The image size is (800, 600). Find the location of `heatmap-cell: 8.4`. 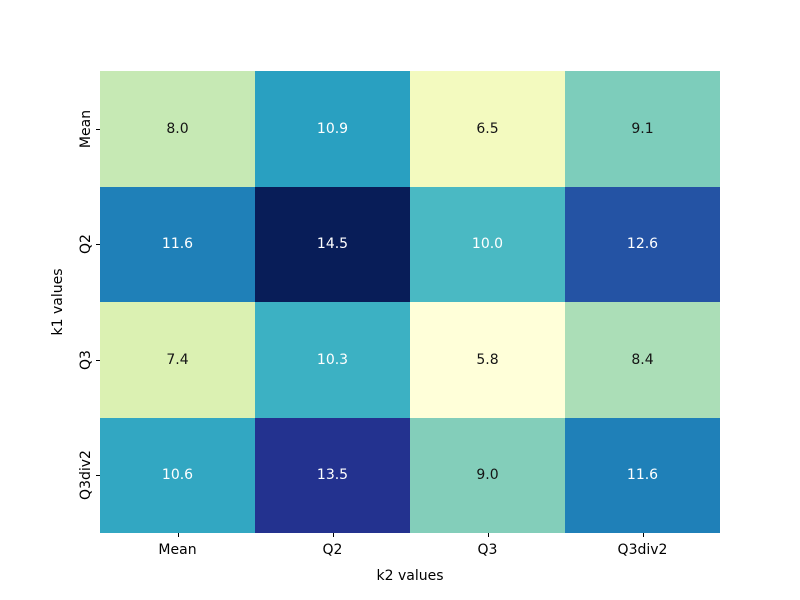

heatmap-cell: 8.4 is located at coordinates (642, 360).